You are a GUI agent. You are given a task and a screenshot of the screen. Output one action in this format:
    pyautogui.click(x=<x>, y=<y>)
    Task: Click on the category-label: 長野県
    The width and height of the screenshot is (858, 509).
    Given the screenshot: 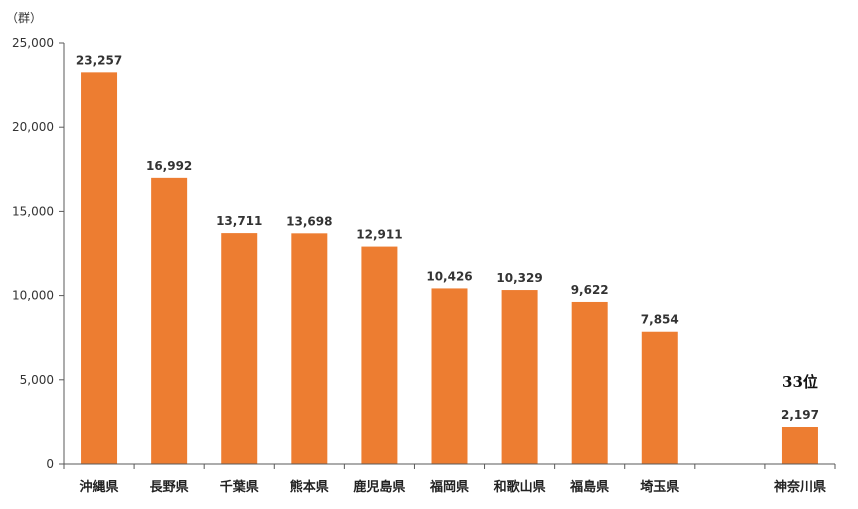 What is the action you would take?
    pyautogui.click(x=169, y=487)
    